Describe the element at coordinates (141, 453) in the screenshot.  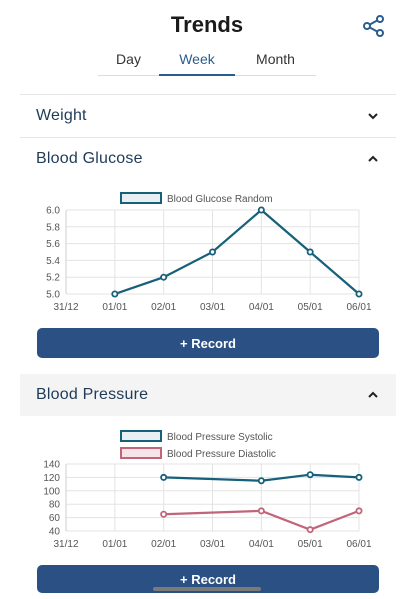
I see `legend-swatch-diastolic` at that location.